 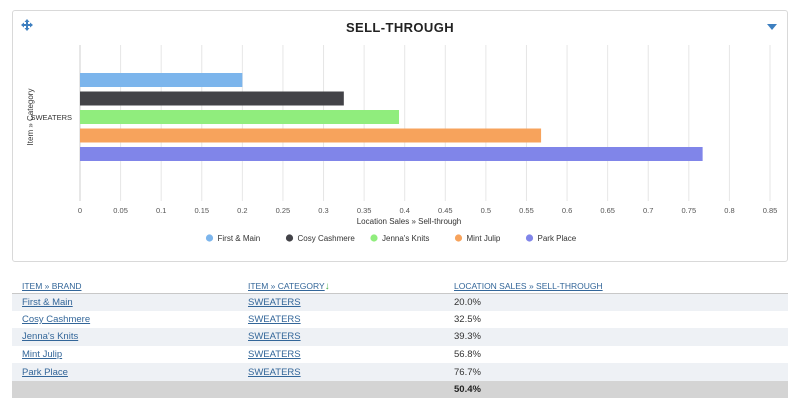 I want to click on legend-item: Park Place, so click(x=551, y=238).